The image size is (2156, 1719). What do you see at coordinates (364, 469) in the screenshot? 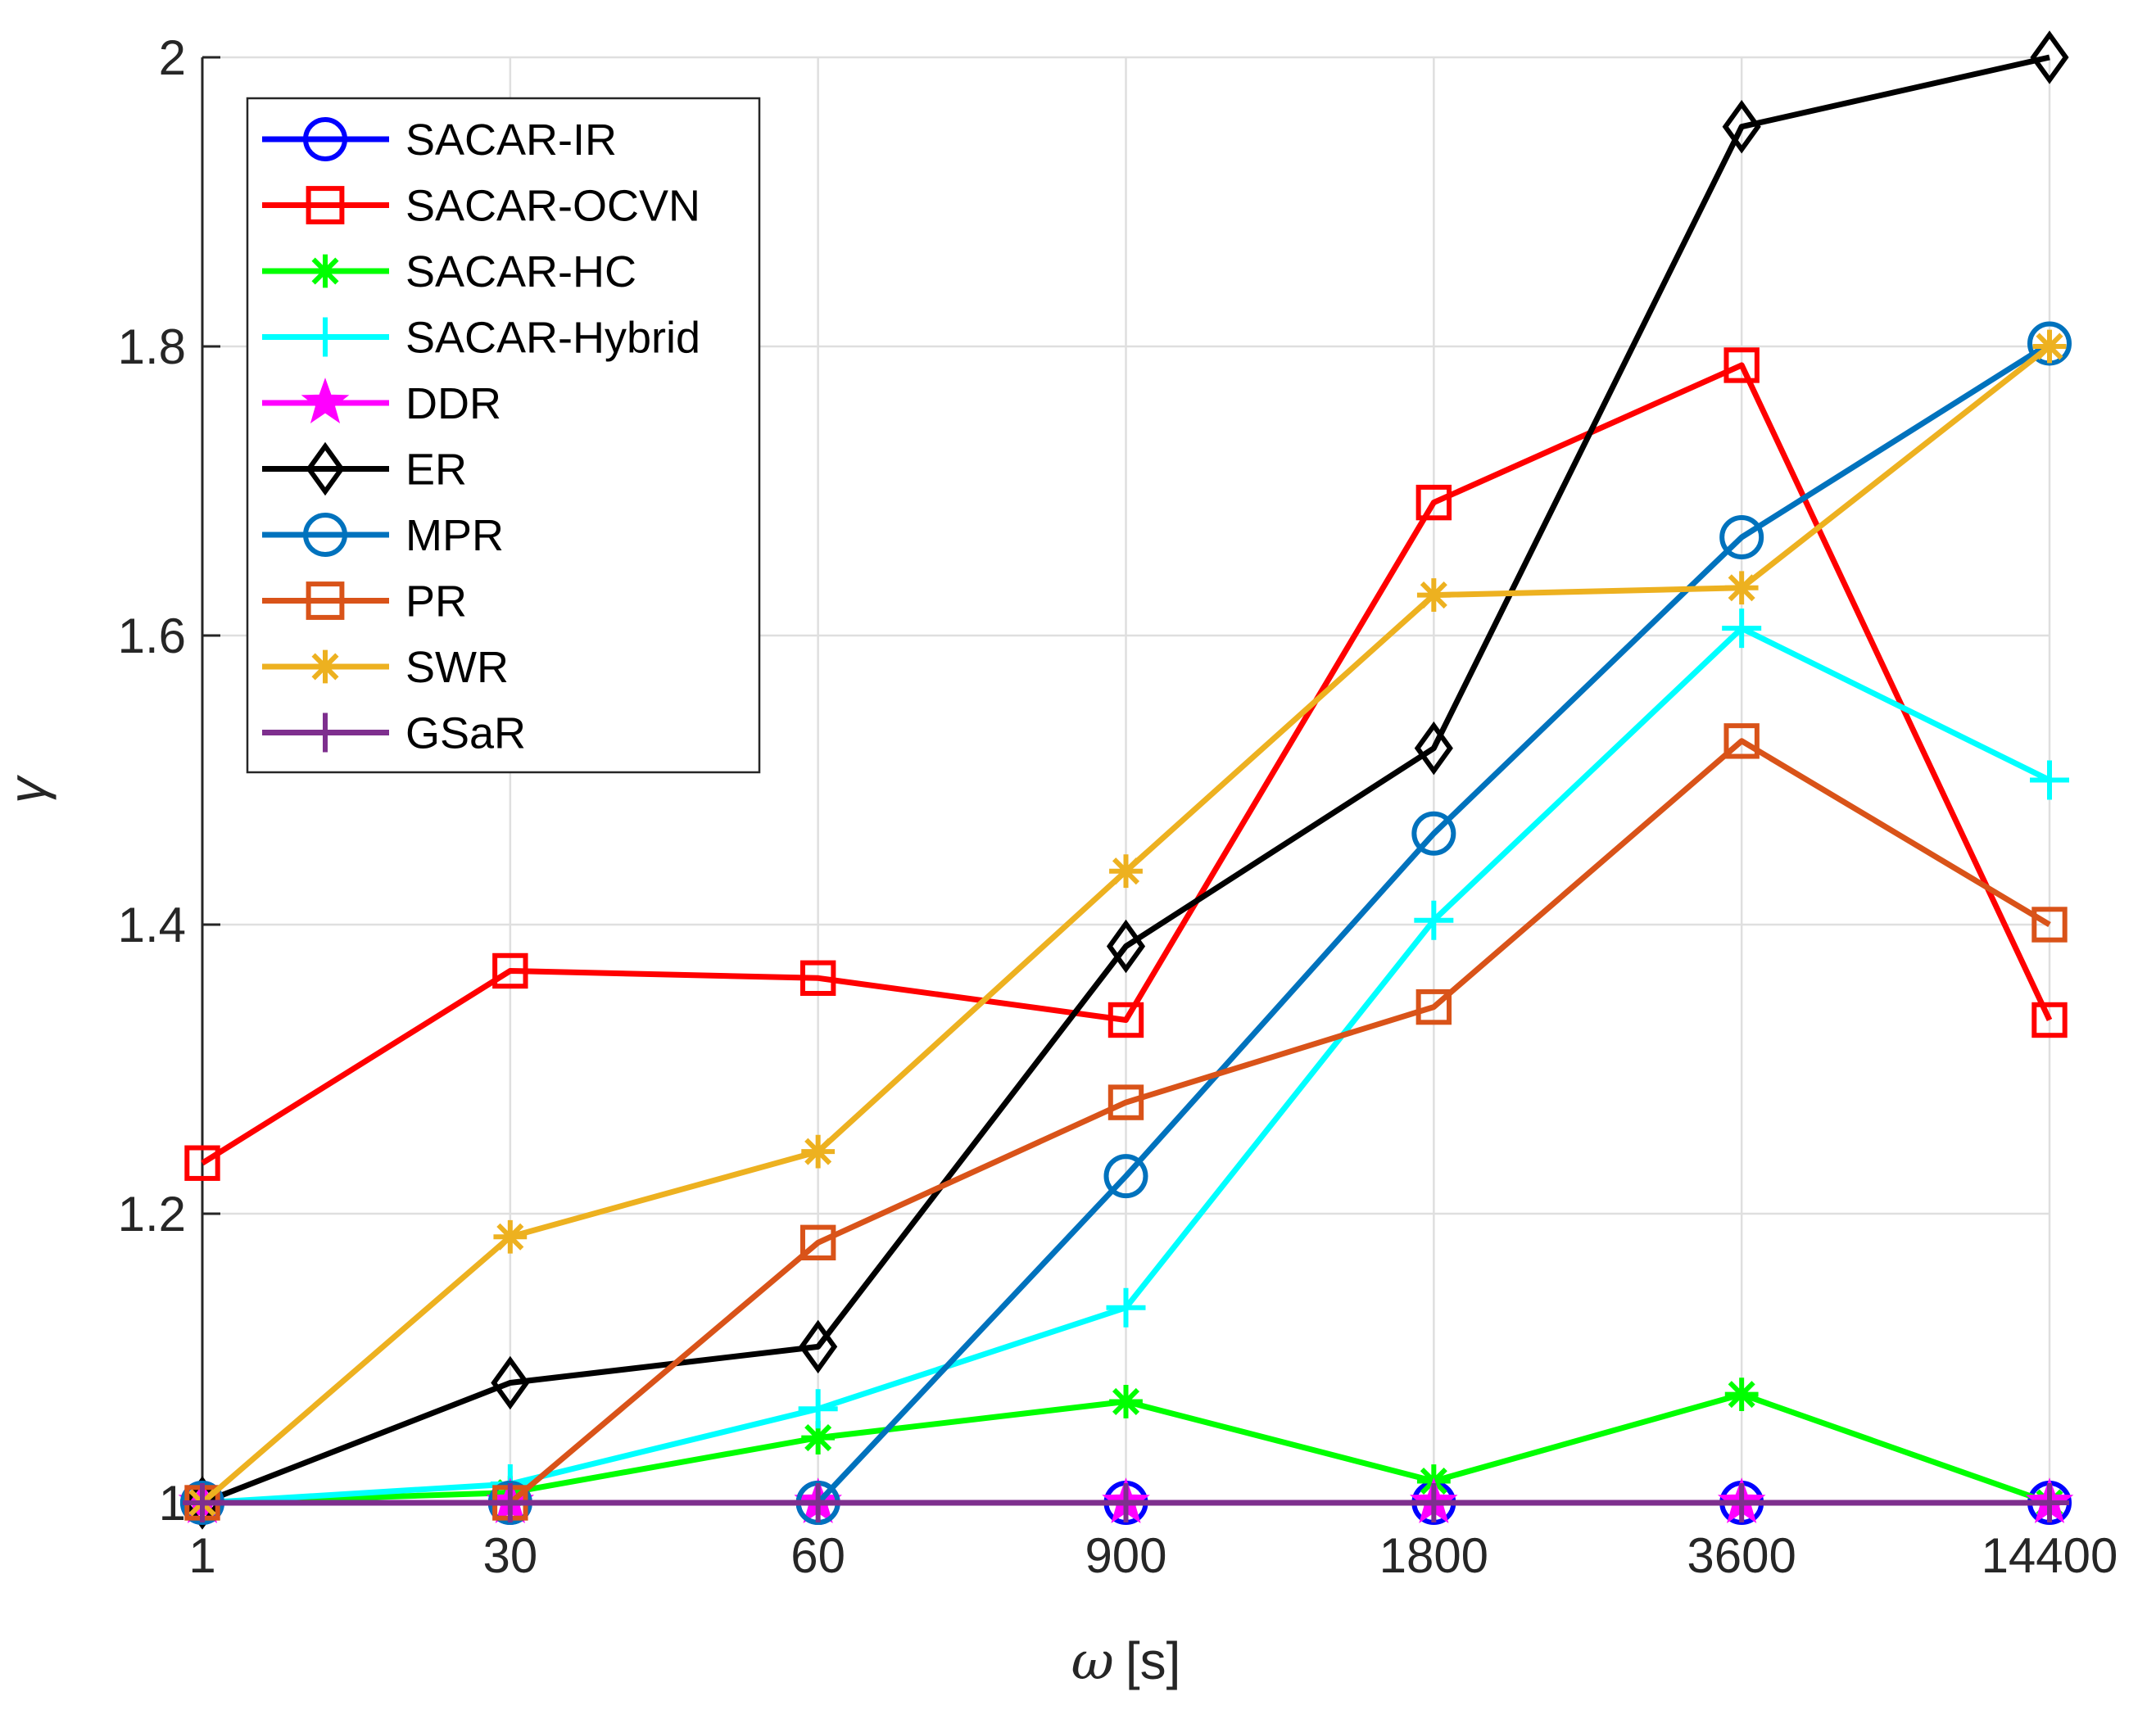
I see `legend-item: ER` at bounding box center [364, 469].